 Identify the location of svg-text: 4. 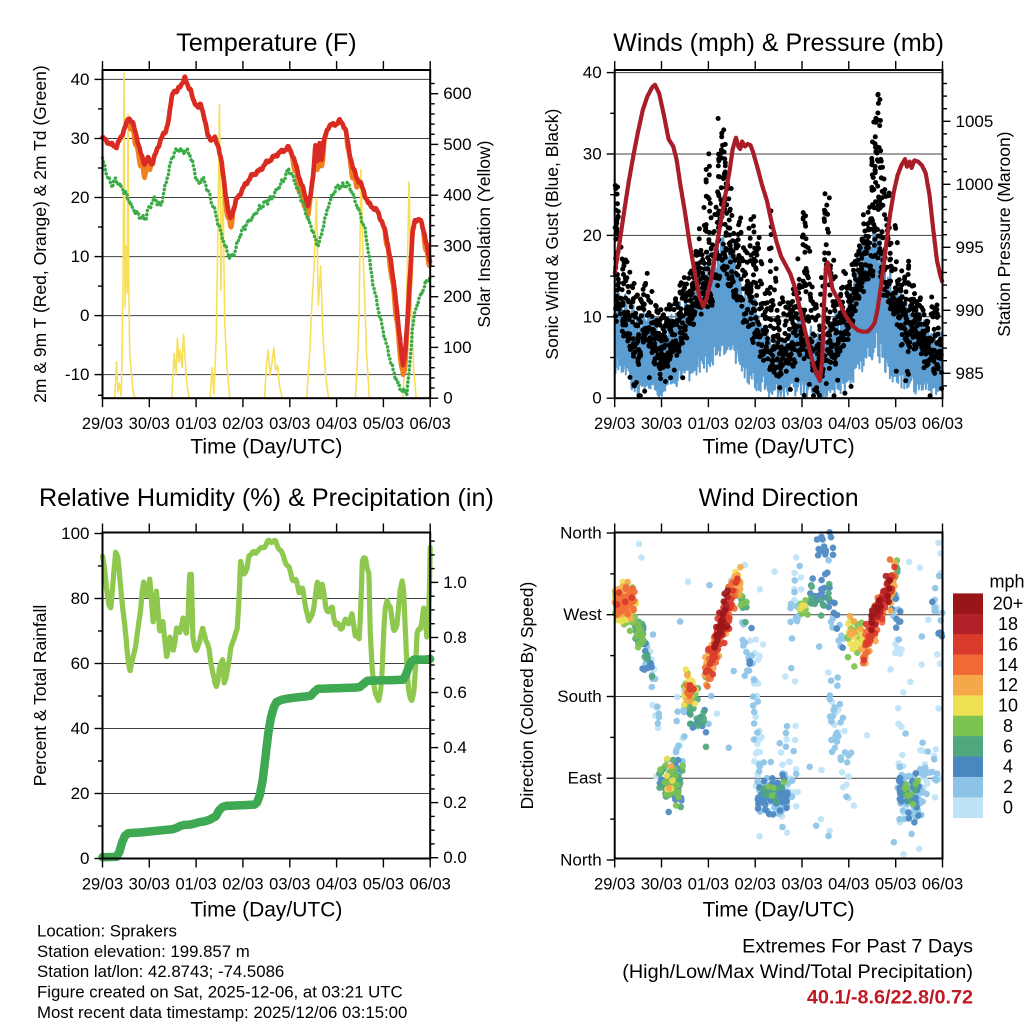
(1008, 767).